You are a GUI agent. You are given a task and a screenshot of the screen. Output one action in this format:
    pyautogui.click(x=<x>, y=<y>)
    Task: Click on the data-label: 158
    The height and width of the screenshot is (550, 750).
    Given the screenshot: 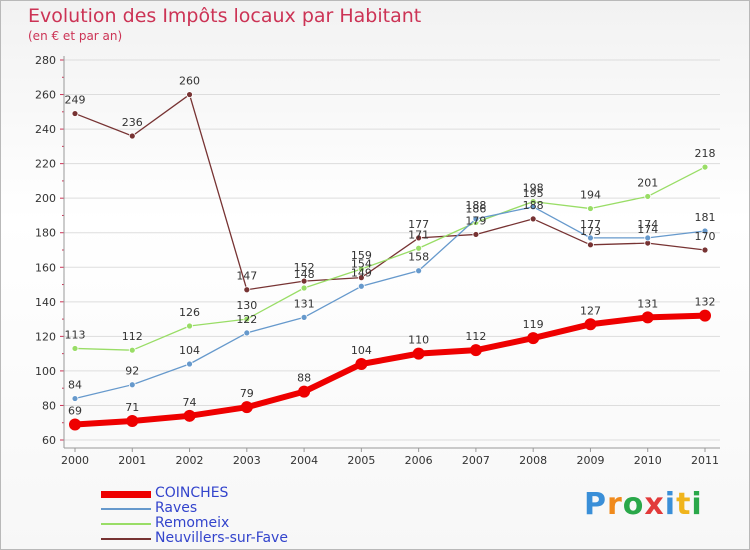 What is the action you would take?
    pyautogui.click(x=418, y=257)
    